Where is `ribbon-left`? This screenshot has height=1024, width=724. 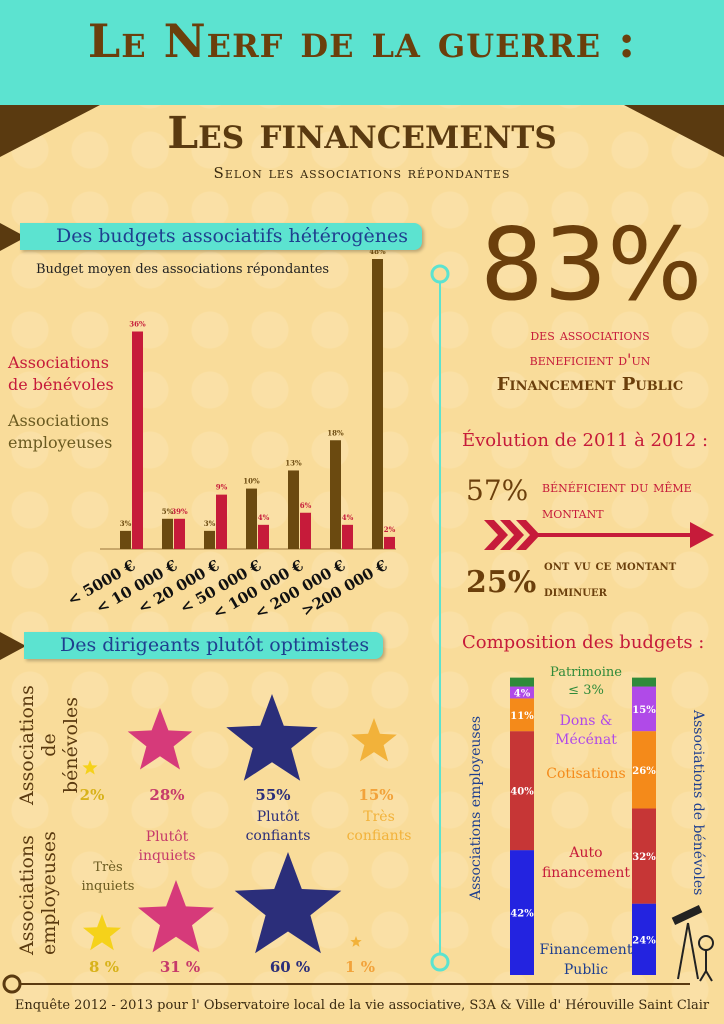
ribbon-left is located at coordinates (50, 131).